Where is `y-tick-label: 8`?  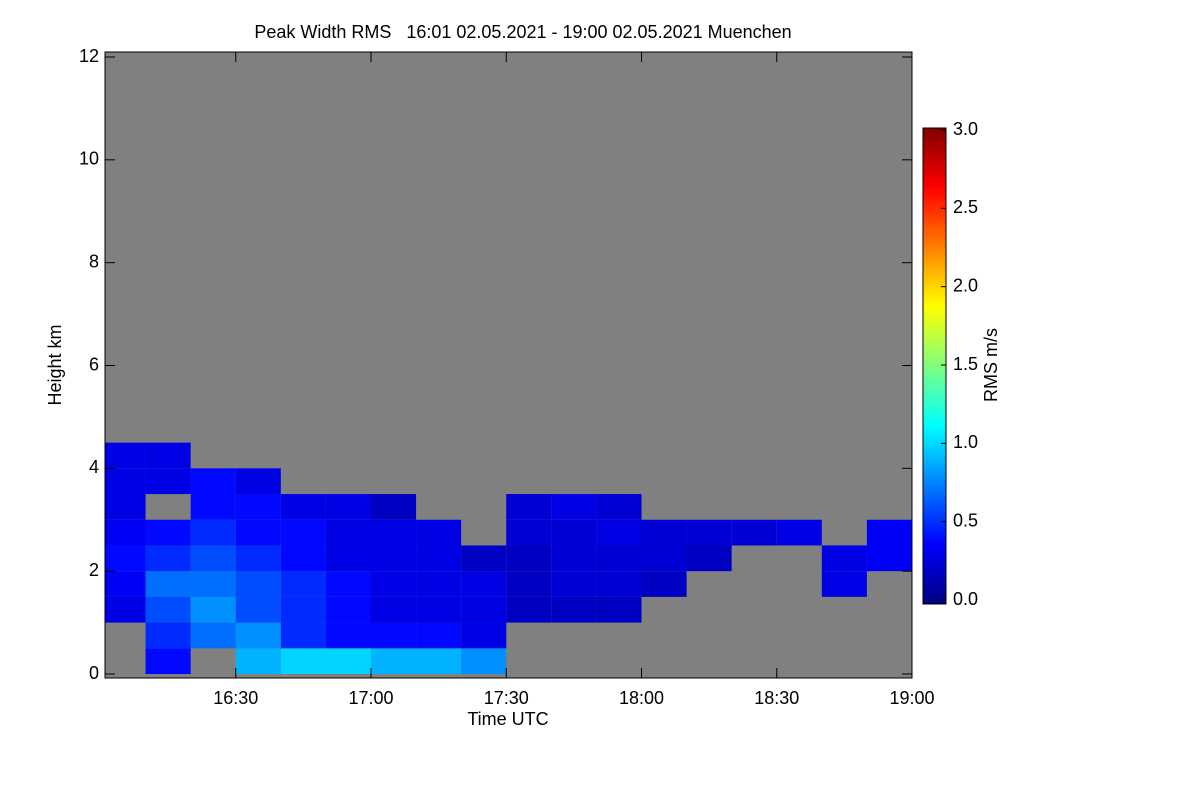 y-tick-label: 8 is located at coordinates (94, 261).